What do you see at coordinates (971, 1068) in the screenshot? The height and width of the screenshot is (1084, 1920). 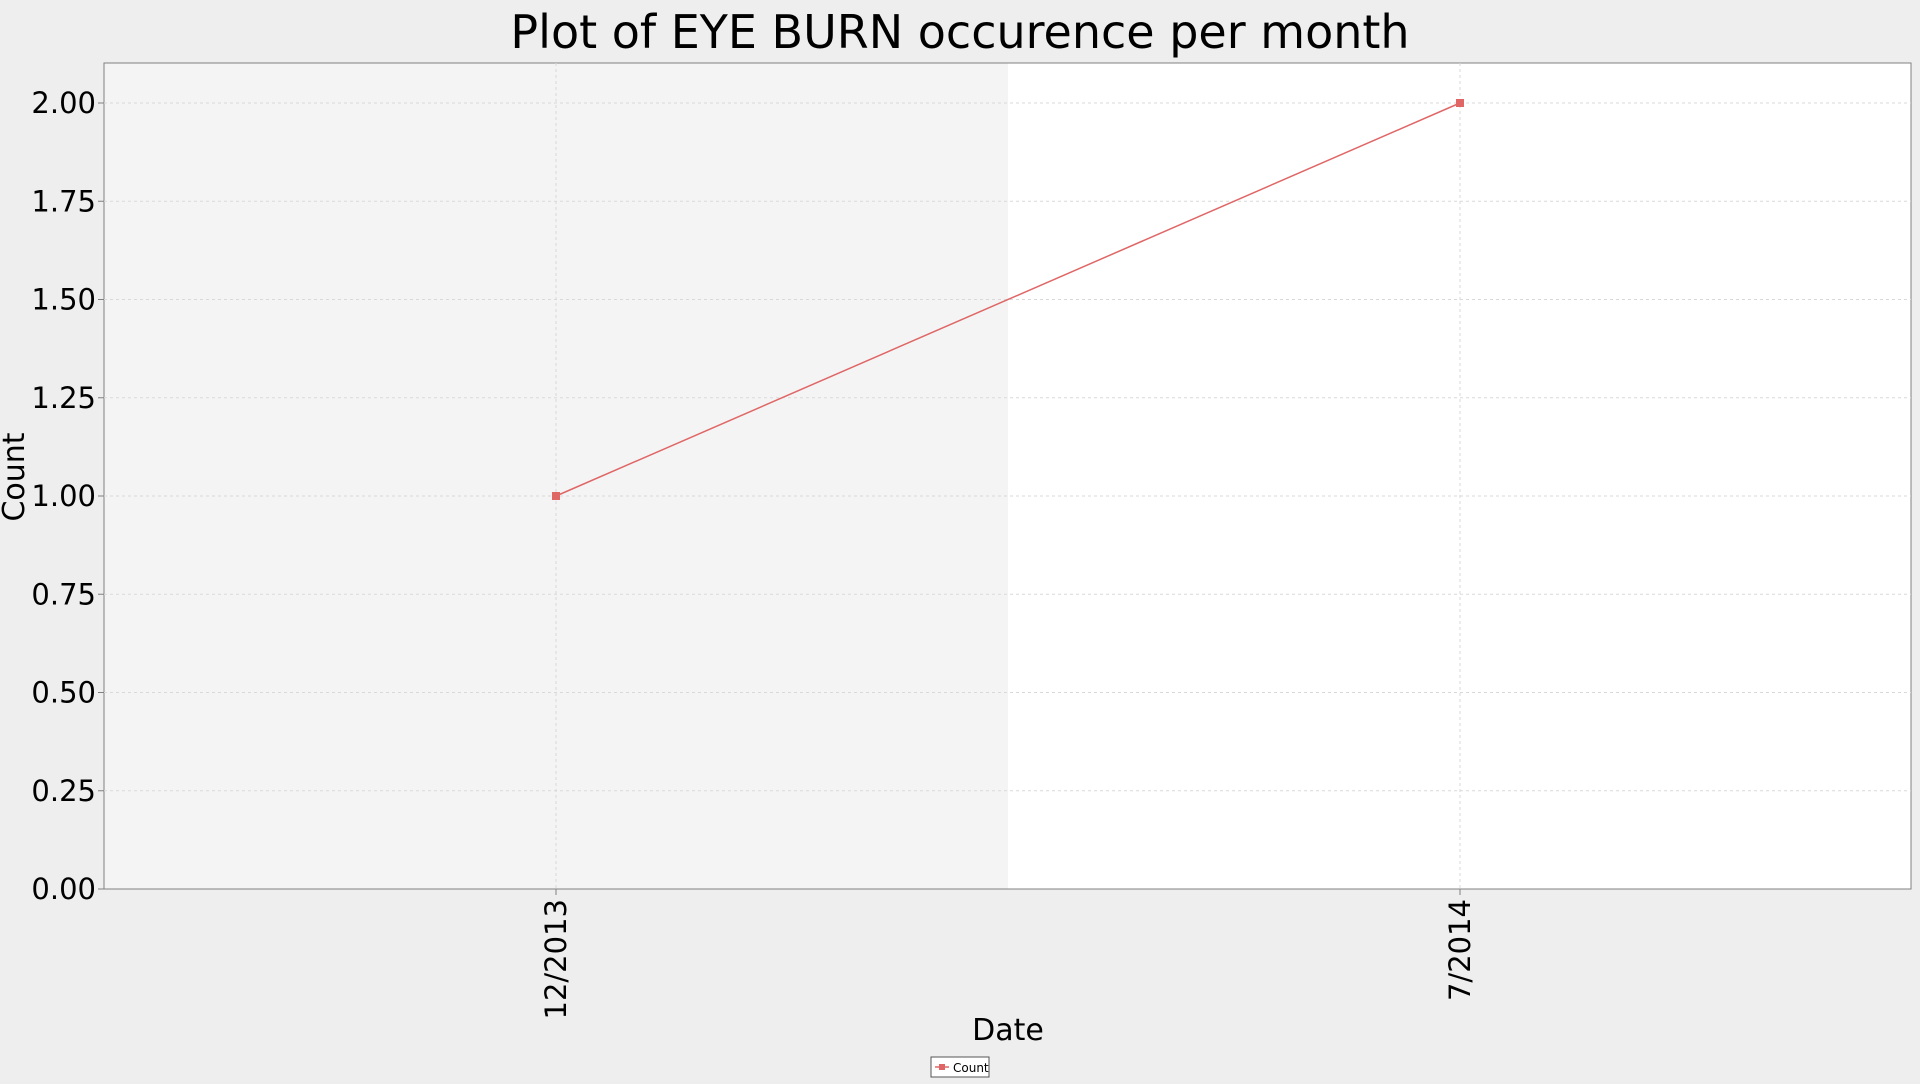 I see `legend-label: Count` at bounding box center [971, 1068].